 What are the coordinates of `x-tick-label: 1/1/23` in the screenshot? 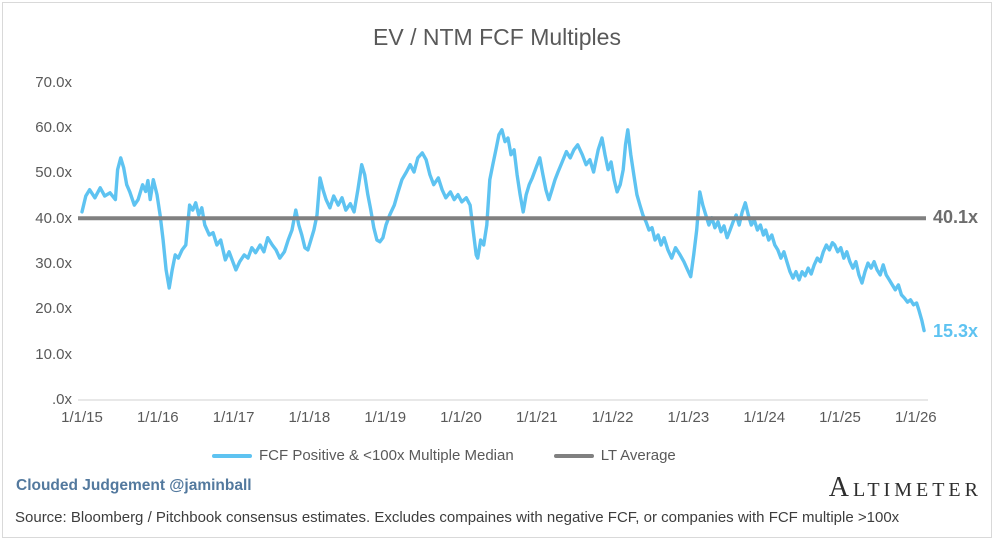 It's located at (688, 417).